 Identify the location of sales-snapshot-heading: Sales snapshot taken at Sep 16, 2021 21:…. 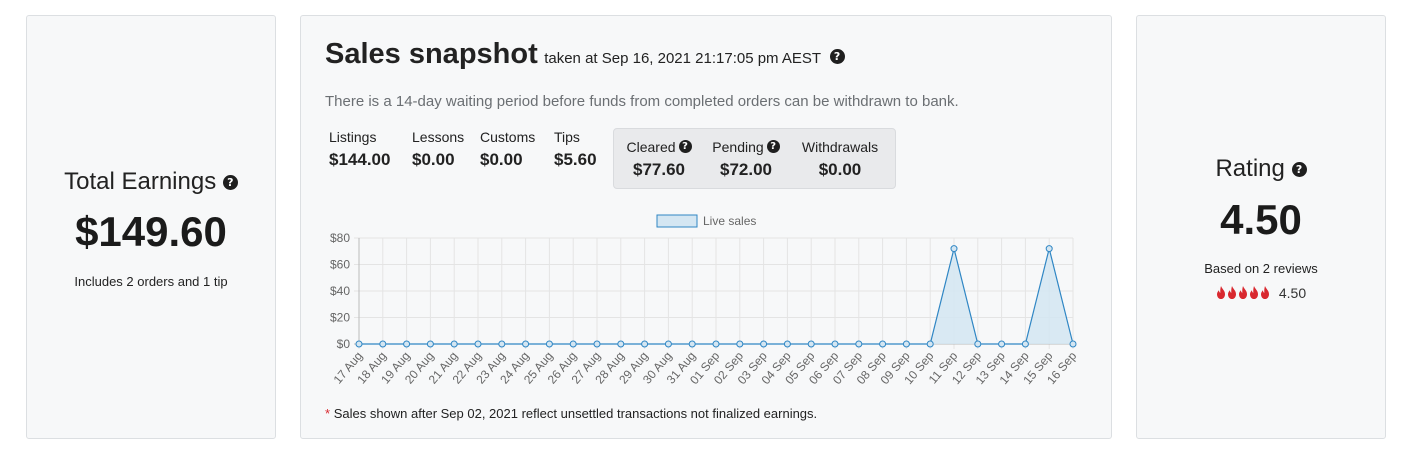
(585, 54).